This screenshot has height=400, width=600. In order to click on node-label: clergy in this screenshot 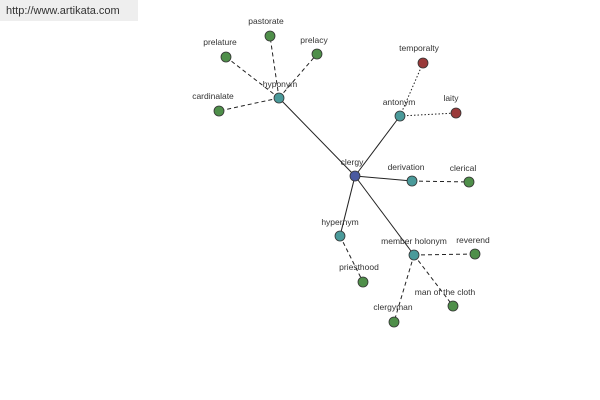, I will do `click(352, 162)`.